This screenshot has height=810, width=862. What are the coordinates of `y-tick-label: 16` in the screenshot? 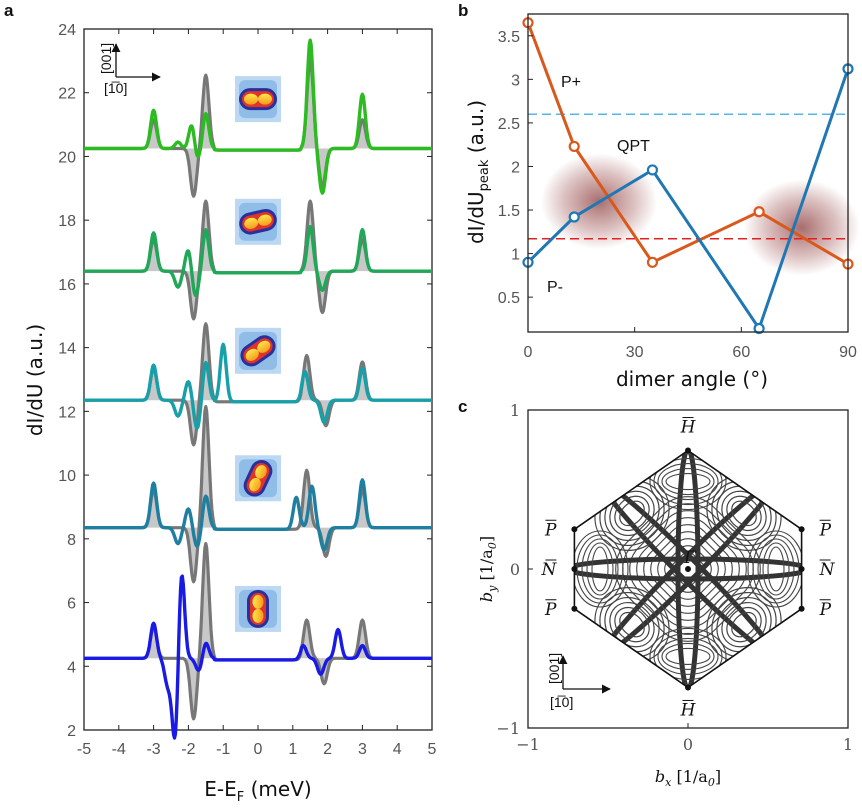 It's located at (67, 285).